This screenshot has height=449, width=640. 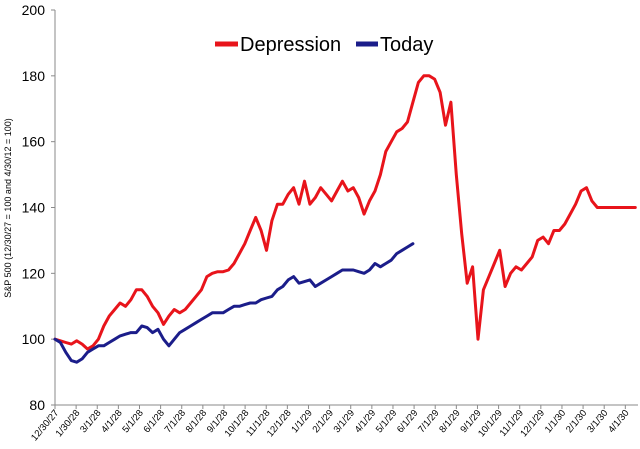 I want to click on x-tick-label: 7/1/29, so click(x=428, y=421).